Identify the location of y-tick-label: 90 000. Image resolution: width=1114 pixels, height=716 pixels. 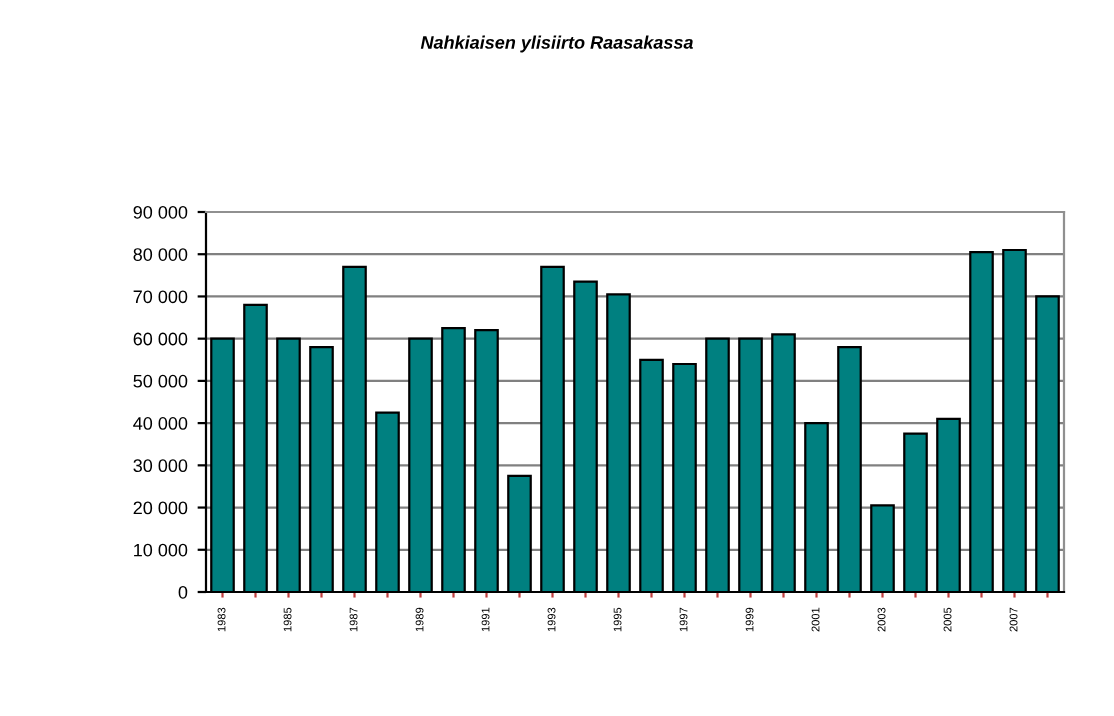
(160, 212).